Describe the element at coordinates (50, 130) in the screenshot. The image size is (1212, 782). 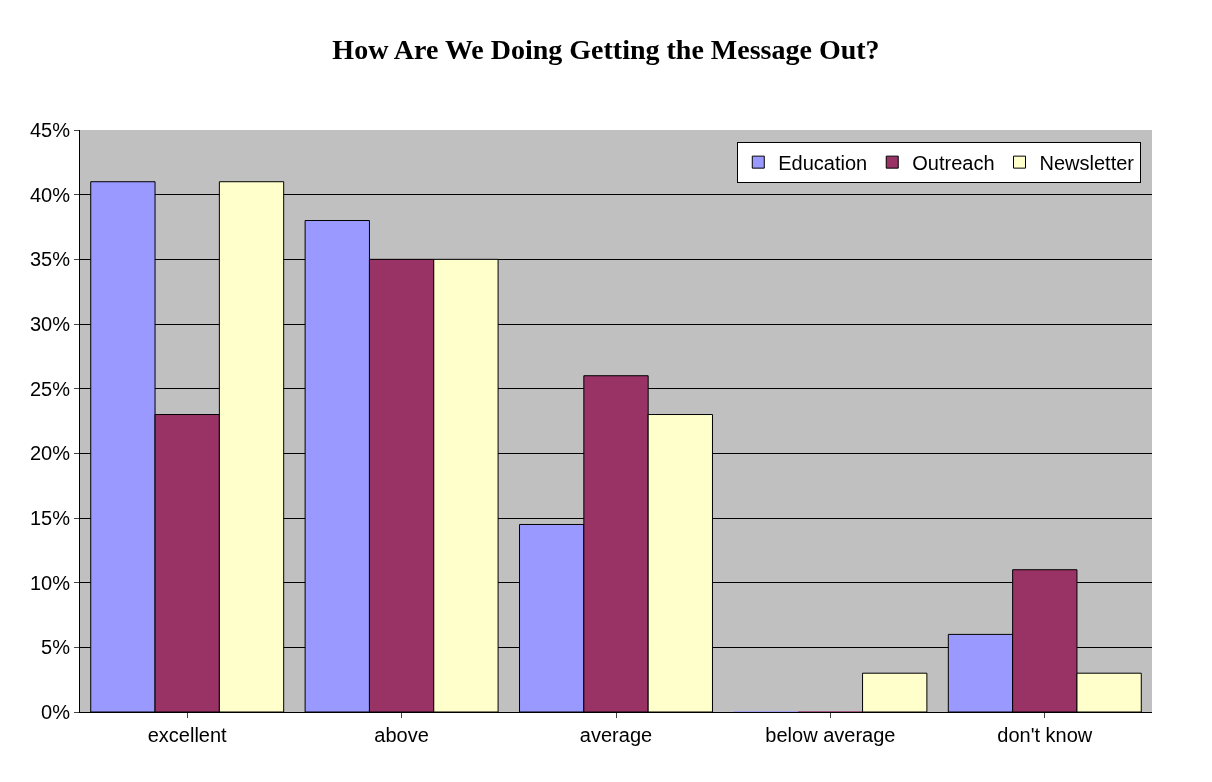
I see `y-tick-label: 45%` at that location.